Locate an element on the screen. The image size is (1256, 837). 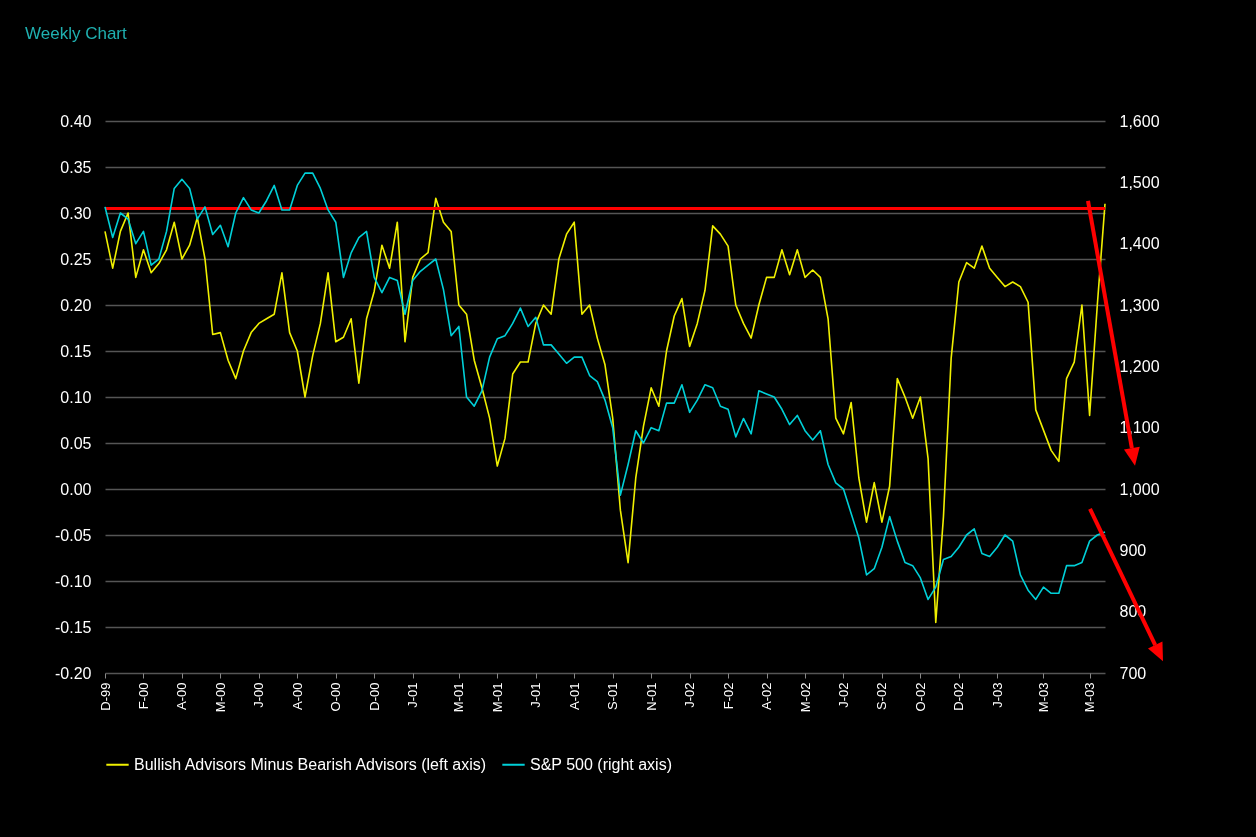
y-tick-label: 0.15 is located at coordinates (76, 351).